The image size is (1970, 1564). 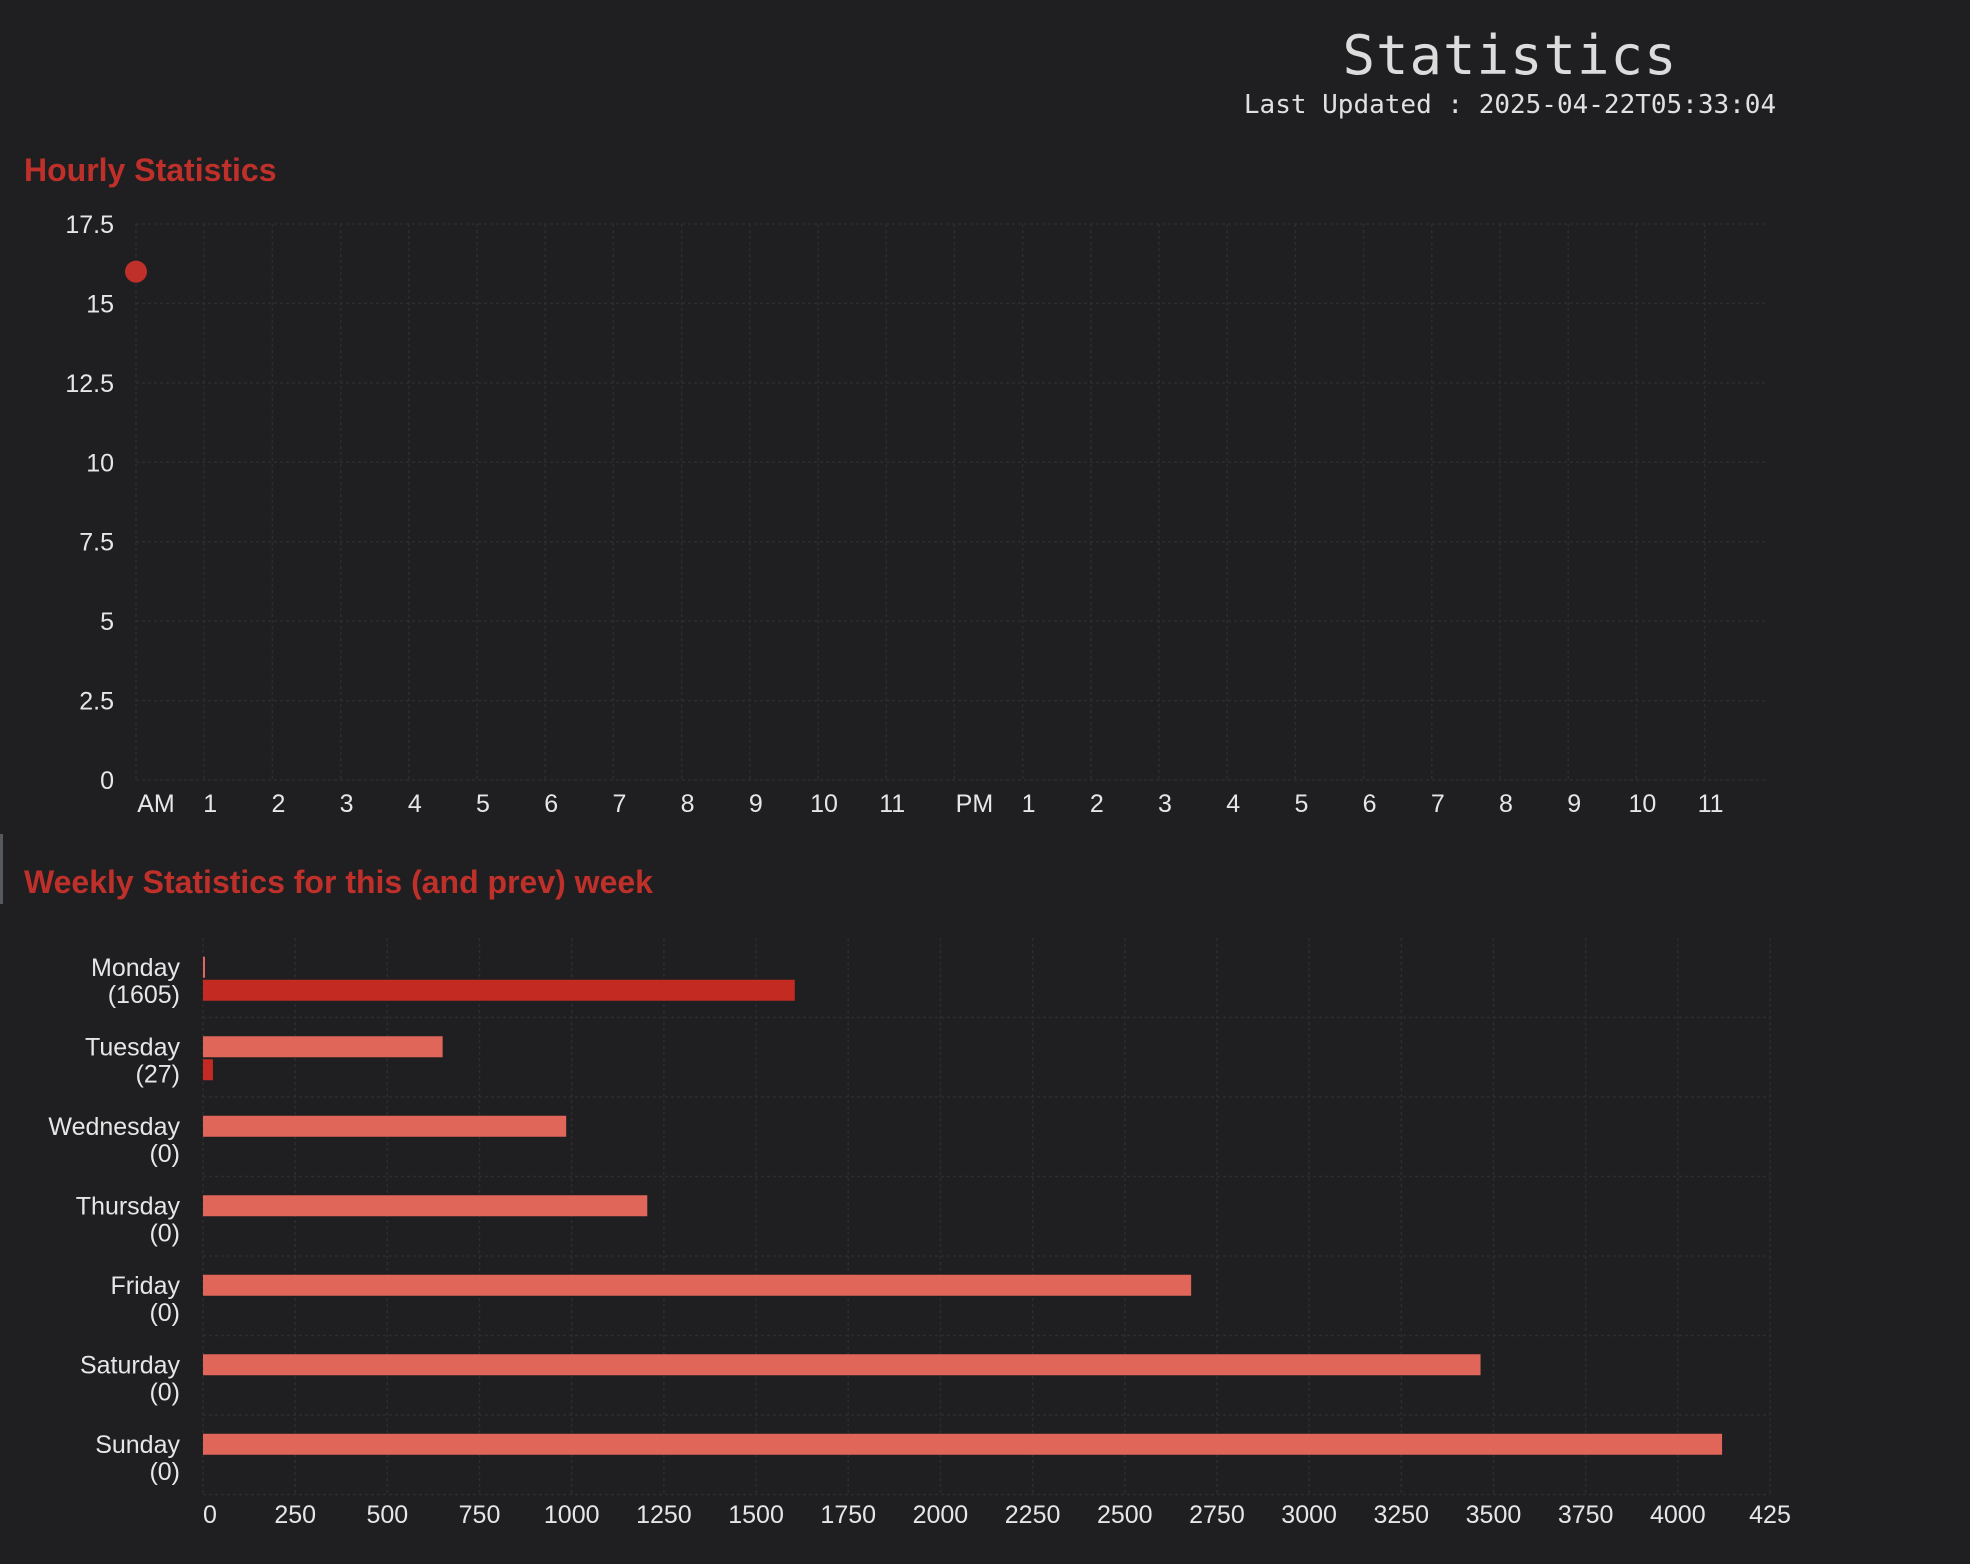 I want to click on last-updated-text: Last Updated : 2025-04-22T05:33:04, so click(x=1510, y=105).